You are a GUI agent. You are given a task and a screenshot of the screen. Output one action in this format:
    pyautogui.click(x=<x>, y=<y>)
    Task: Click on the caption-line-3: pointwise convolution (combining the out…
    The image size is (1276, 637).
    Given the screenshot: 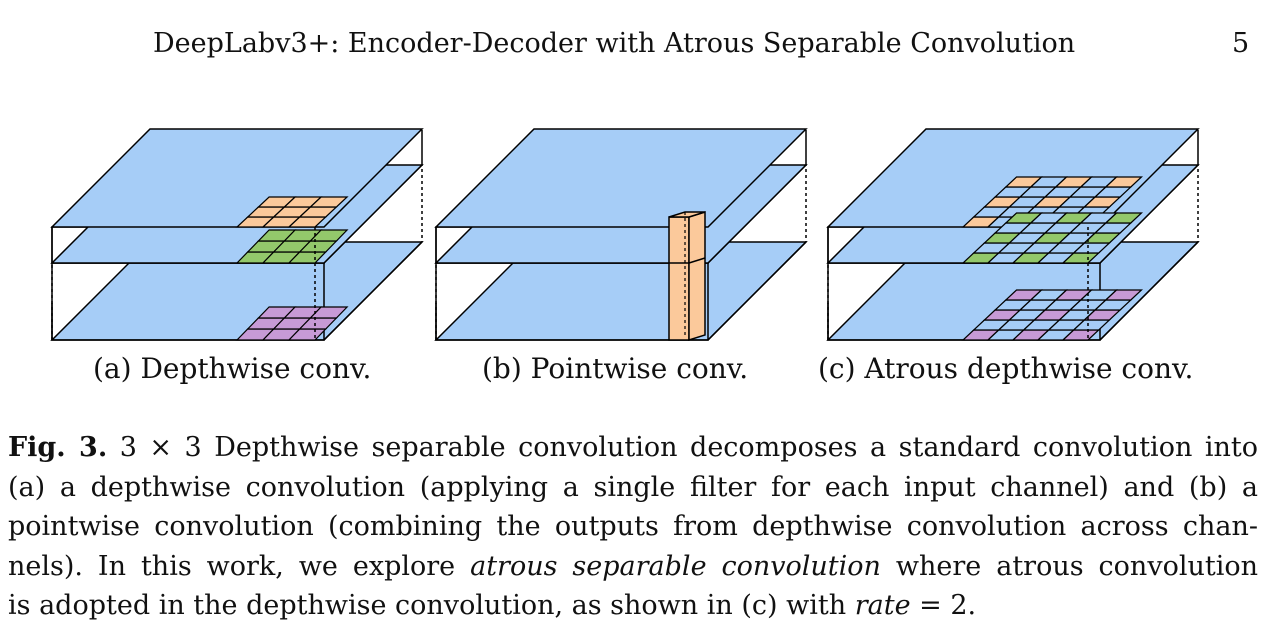 What is the action you would take?
    pyautogui.click(x=633, y=526)
    